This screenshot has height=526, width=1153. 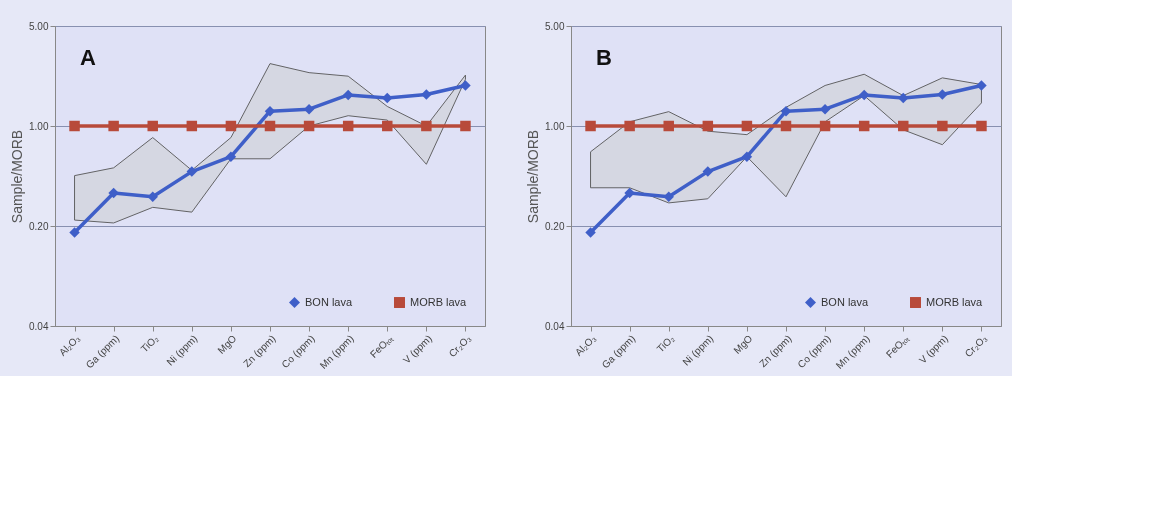 I want to click on annotation: A, so click(x=88, y=57).